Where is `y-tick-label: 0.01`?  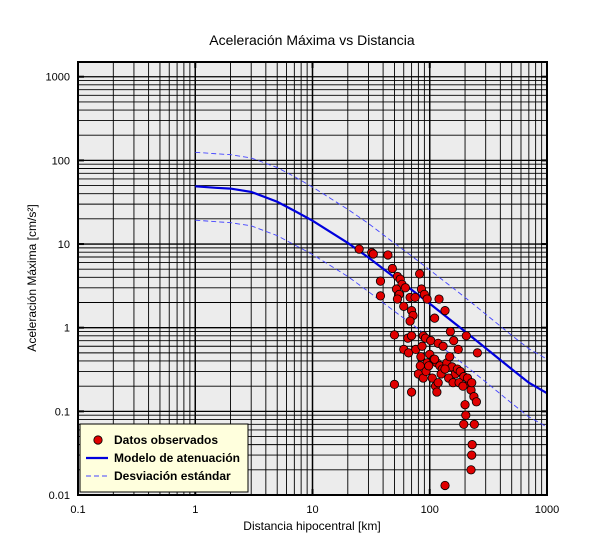 y-tick-label: 0.01 is located at coordinates (59, 496).